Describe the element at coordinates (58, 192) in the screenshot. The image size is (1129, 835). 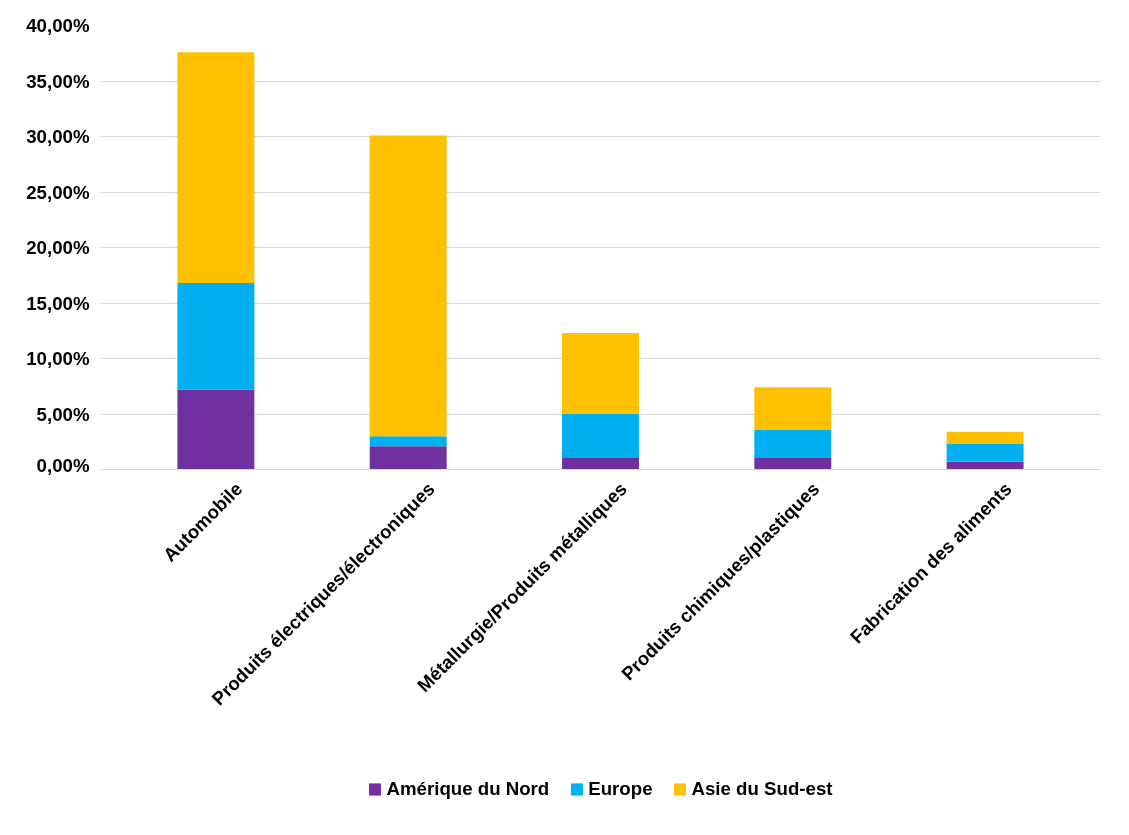
I see `y-tick-label: 25,00%` at that location.